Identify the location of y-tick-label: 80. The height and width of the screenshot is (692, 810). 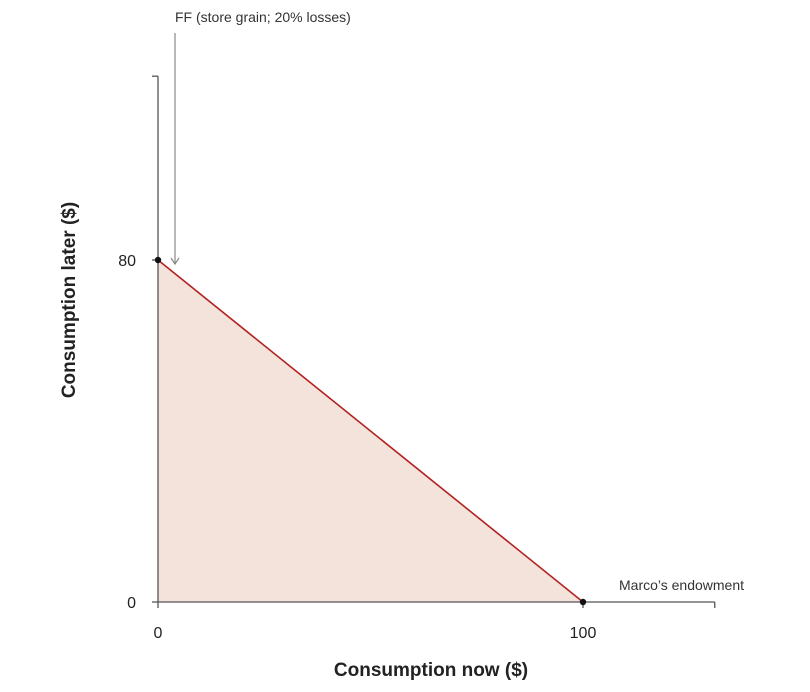
(127, 261).